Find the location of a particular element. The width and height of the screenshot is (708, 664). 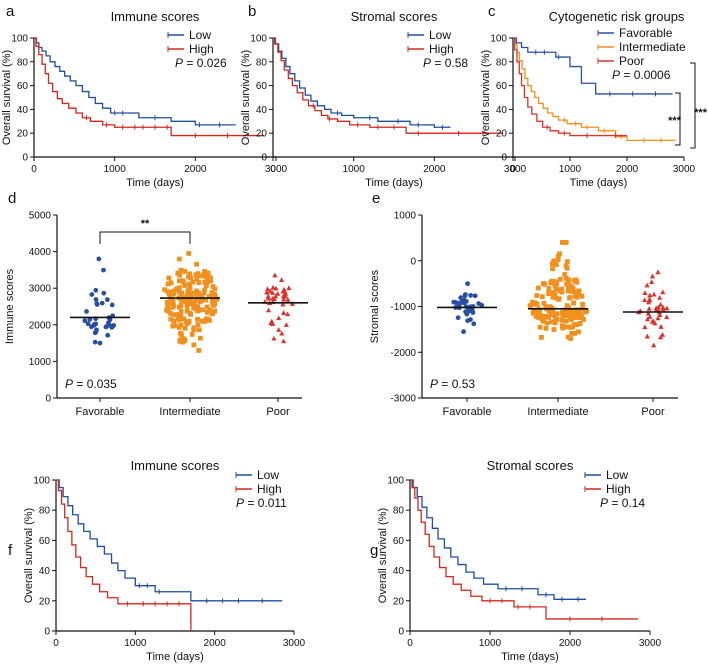

y-tick-label-d: 2000 is located at coordinates (40, 325).